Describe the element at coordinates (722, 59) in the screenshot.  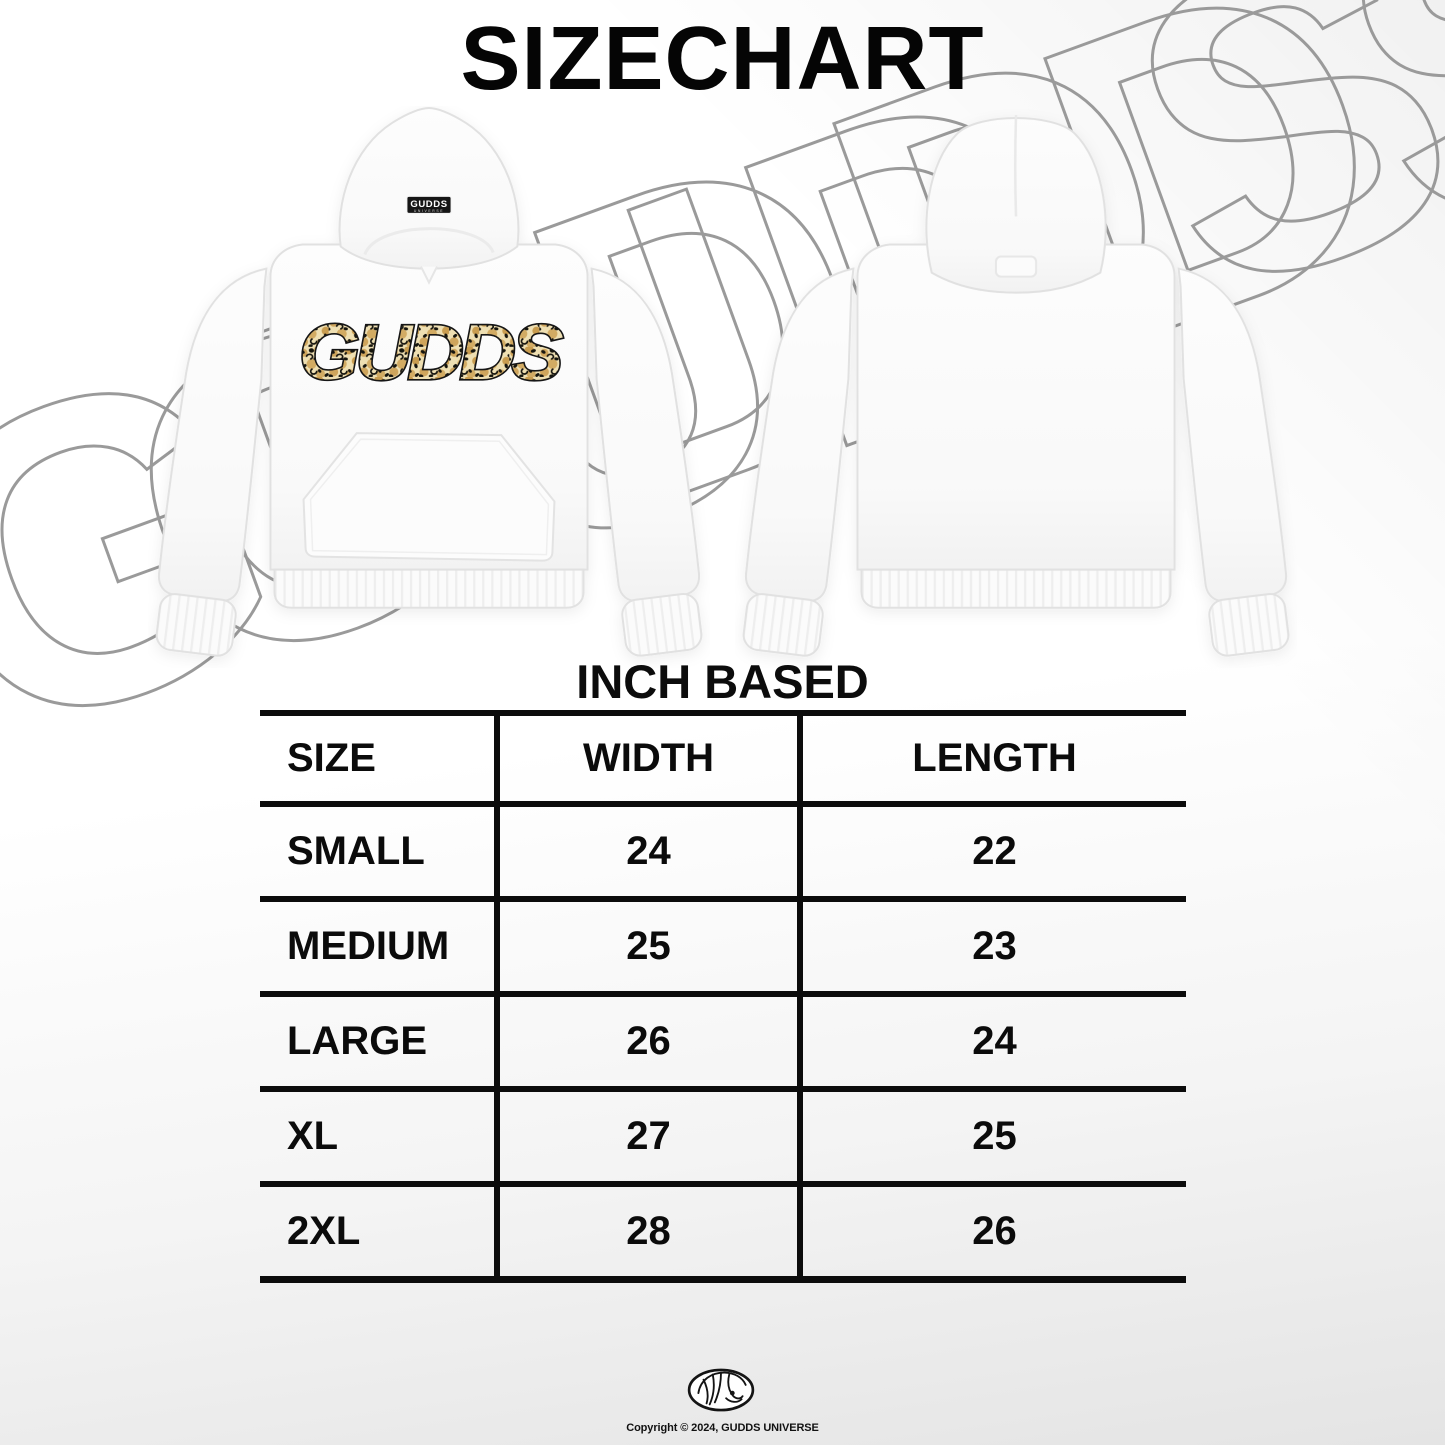
I see `page-title: SIZECHART` at that location.